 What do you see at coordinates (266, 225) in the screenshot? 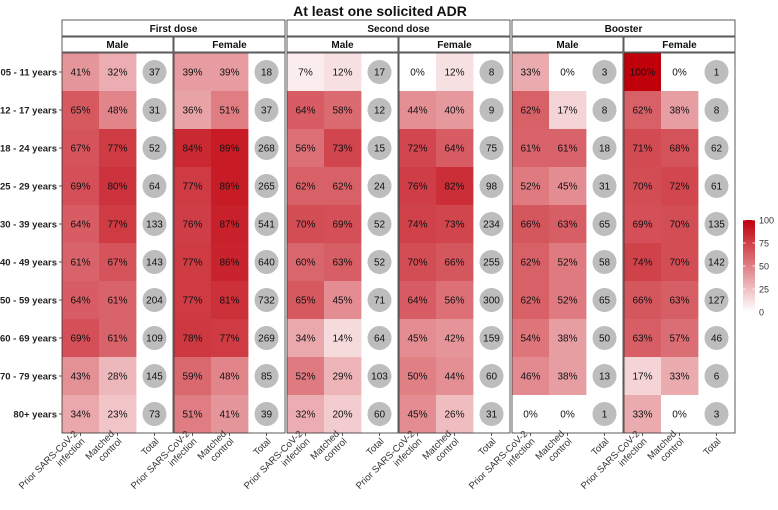
I see `total-label: 541` at bounding box center [266, 225].